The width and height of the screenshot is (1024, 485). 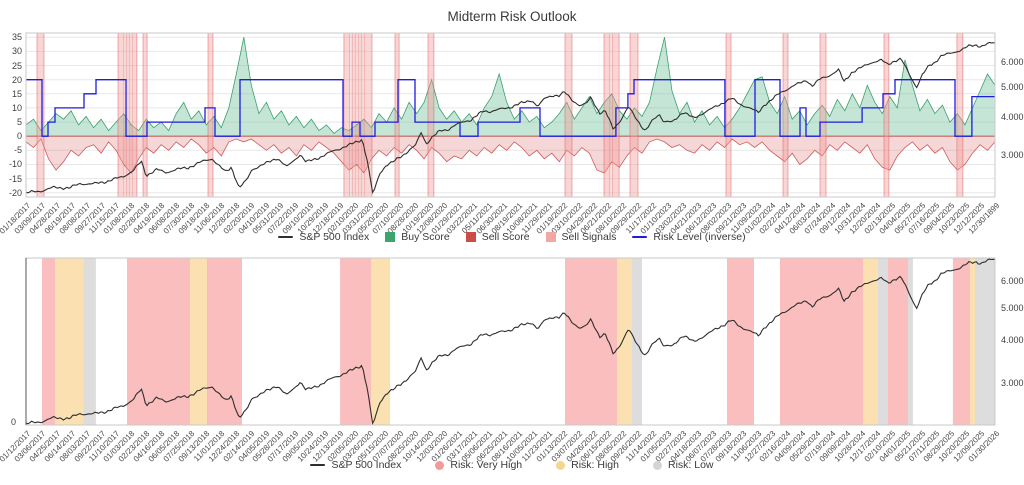 I want to click on legend-label: Buy Score, so click(x=425, y=237).